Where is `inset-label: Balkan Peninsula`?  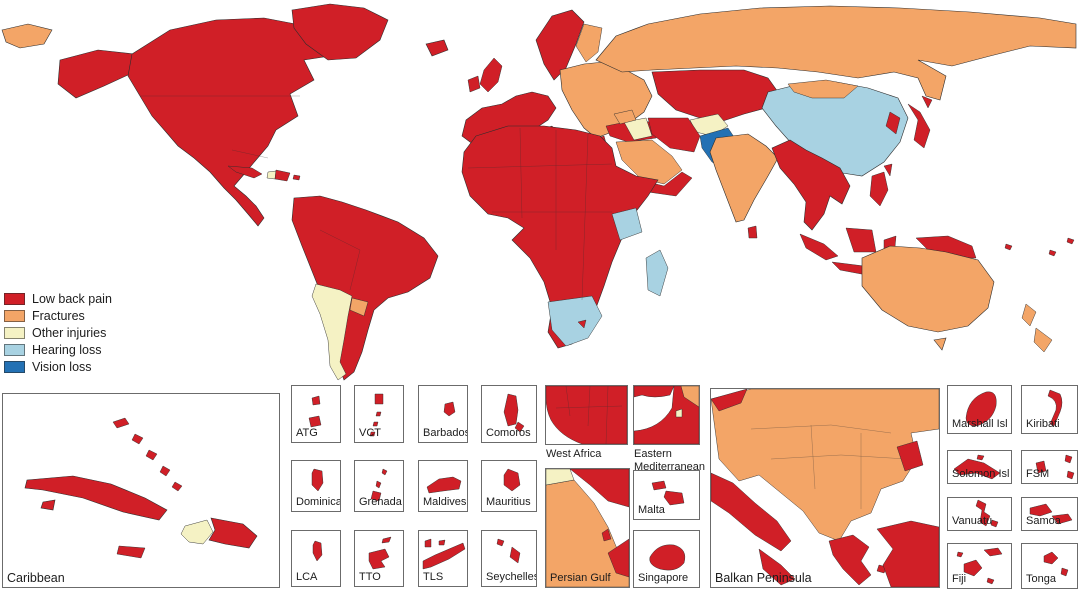
inset-label: Balkan Peninsula is located at coordinates (763, 577).